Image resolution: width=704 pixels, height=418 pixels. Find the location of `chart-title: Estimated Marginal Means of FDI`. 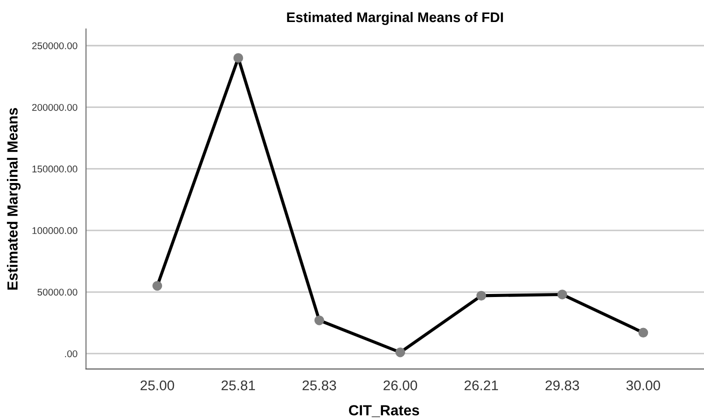

chart-title: Estimated Marginal Means of FDI is located at coordinates (395, 18).